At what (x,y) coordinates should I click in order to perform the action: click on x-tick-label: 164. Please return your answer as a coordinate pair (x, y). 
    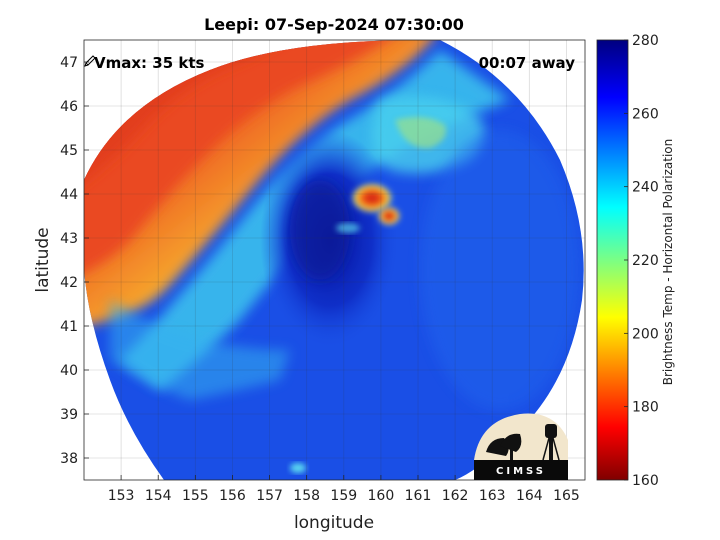
    Looking at the image, I should click on (529, 496).